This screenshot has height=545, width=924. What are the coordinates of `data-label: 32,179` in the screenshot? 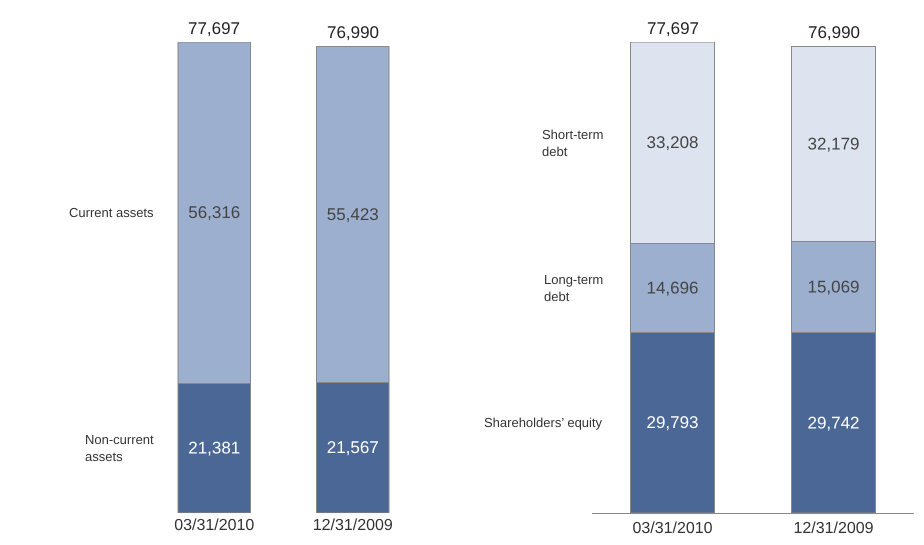 It's located at (834, 144).